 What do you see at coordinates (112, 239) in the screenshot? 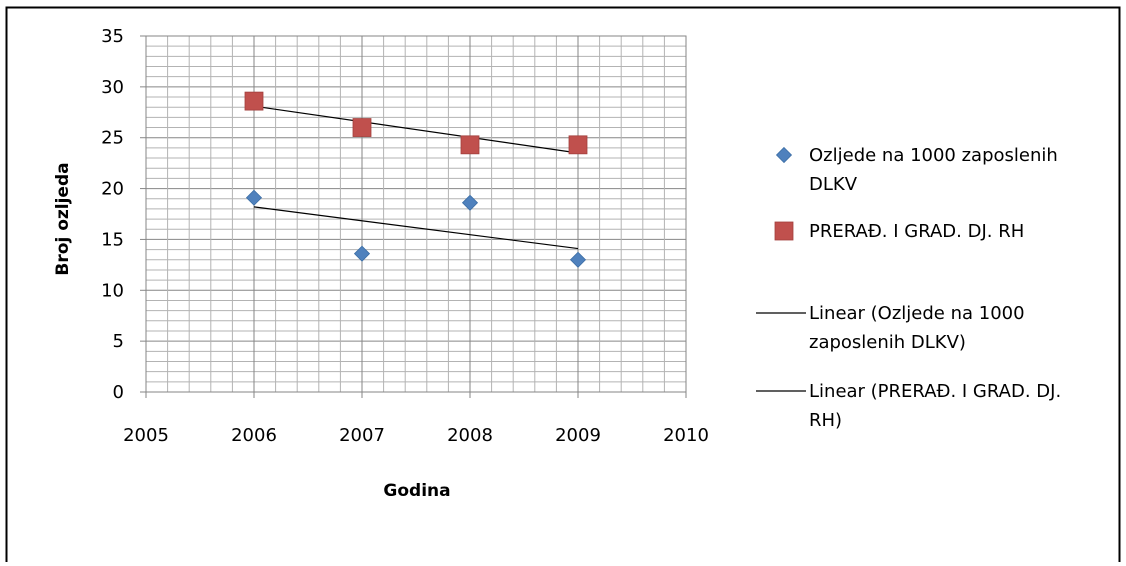
I see `y-tick-label: 15` at bounding box center [112, 239].